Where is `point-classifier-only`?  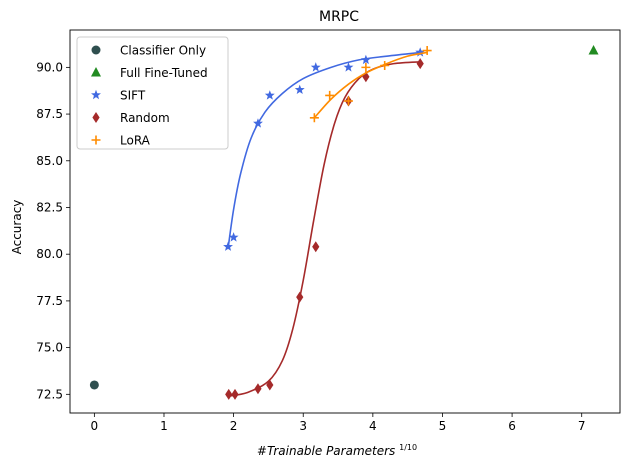
point-classifier-only is located at coordinates (94, 385).